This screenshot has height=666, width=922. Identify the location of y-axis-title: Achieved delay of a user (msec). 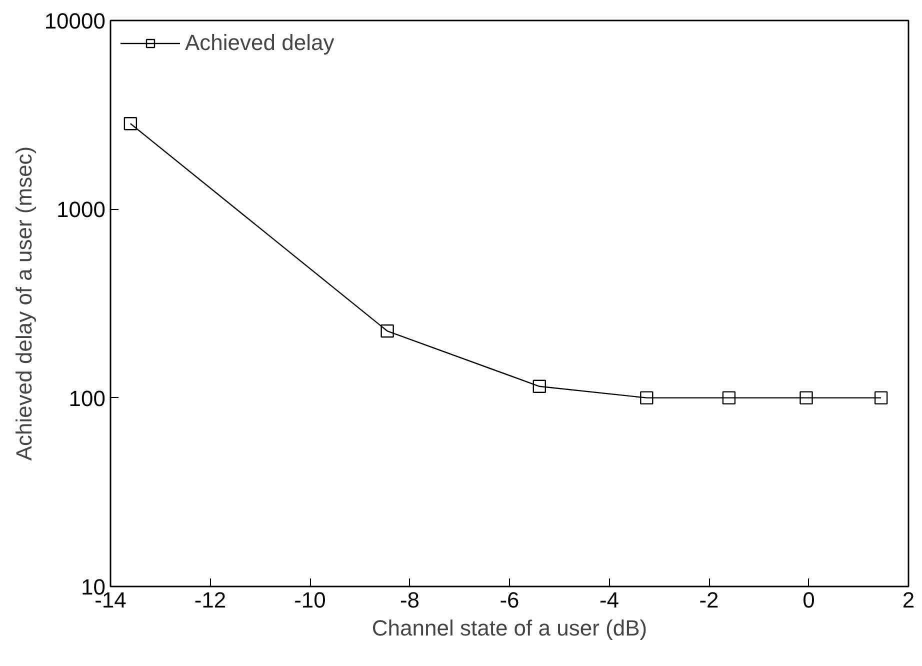
(23, 303).